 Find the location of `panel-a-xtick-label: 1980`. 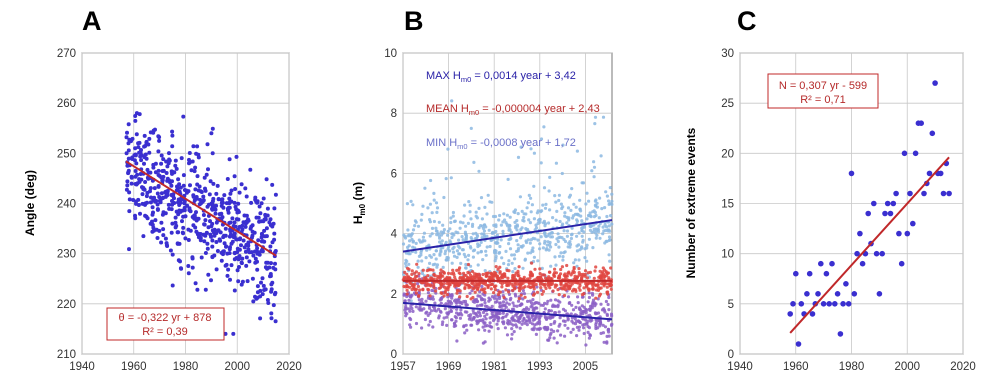

panel-a-xtick-label: 1980 is located at coordinates (186, 367).